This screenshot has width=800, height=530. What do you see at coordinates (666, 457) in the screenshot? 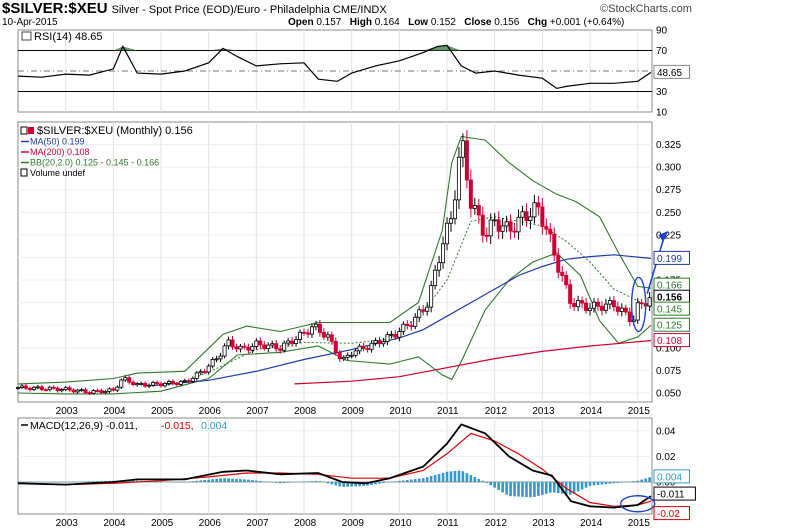
I see `macd-tick-label: 0.02` at bounding box center [666, 457].